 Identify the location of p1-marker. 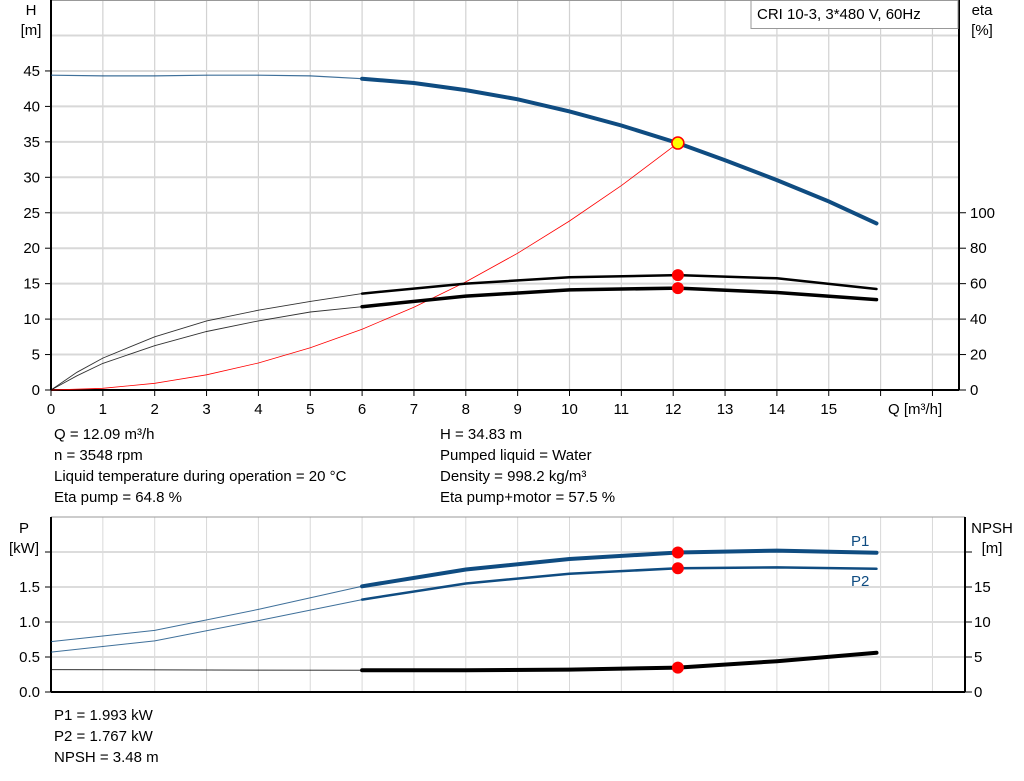
(677, 552).